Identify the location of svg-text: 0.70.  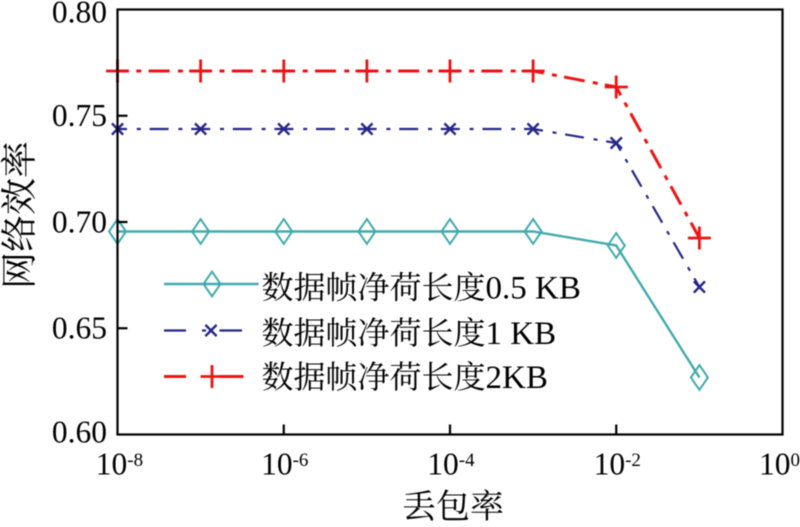
(79, 221).